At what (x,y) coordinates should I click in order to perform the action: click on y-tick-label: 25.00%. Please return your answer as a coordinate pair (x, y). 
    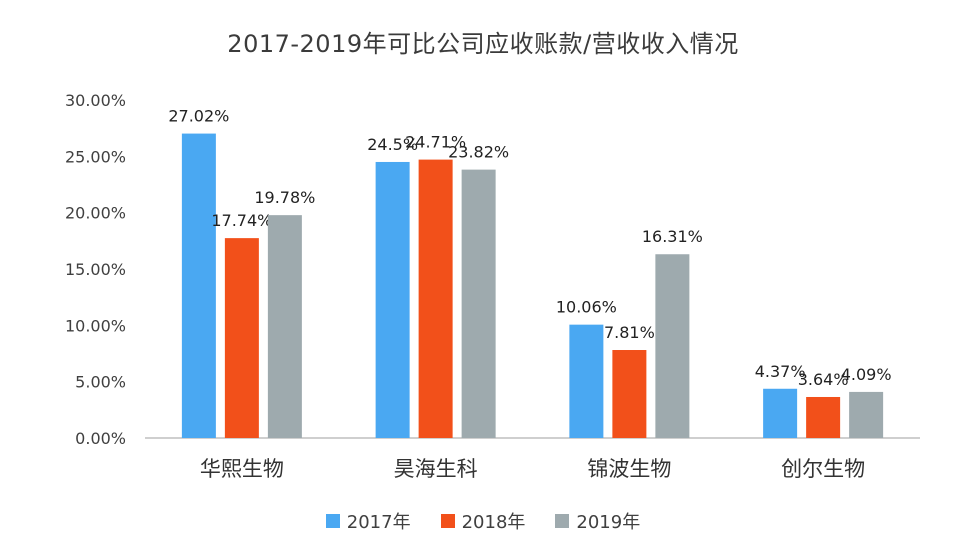
    Looking at the image, I should click on (95, 156).